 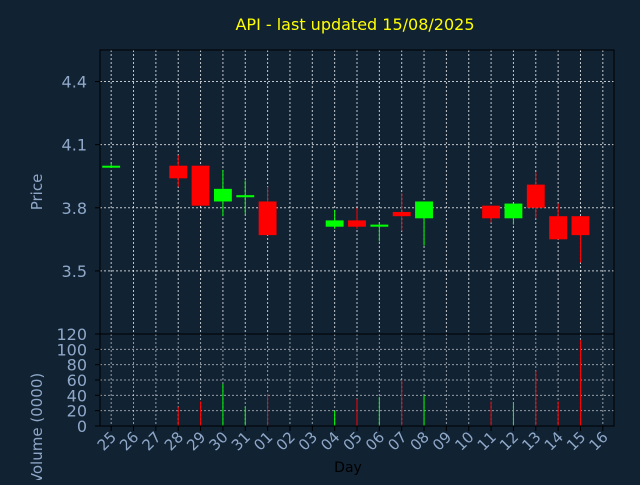 What do you see at coordinates (82, 426) in the screenshot?
I see `volume-tick-label: 0` at bounding box center [82, 426].